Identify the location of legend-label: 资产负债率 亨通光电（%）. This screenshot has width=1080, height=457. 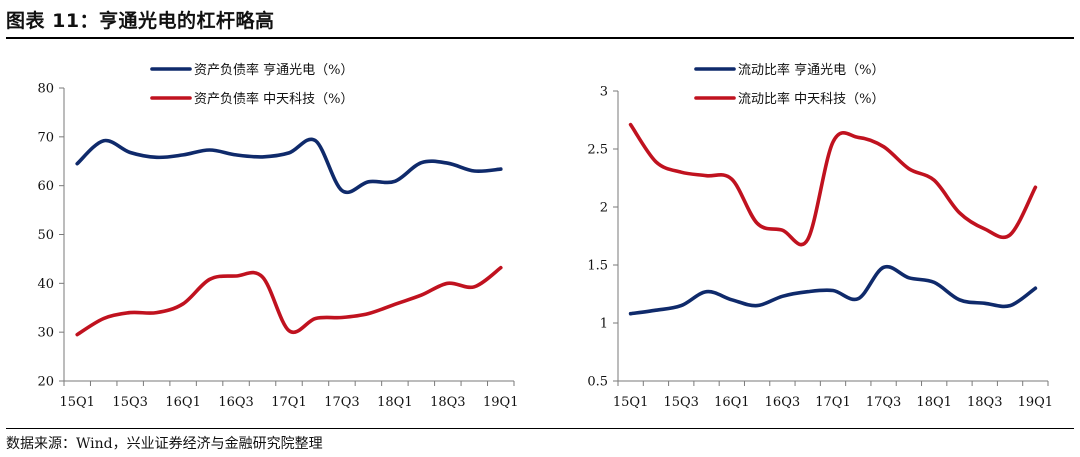
(274, 70).